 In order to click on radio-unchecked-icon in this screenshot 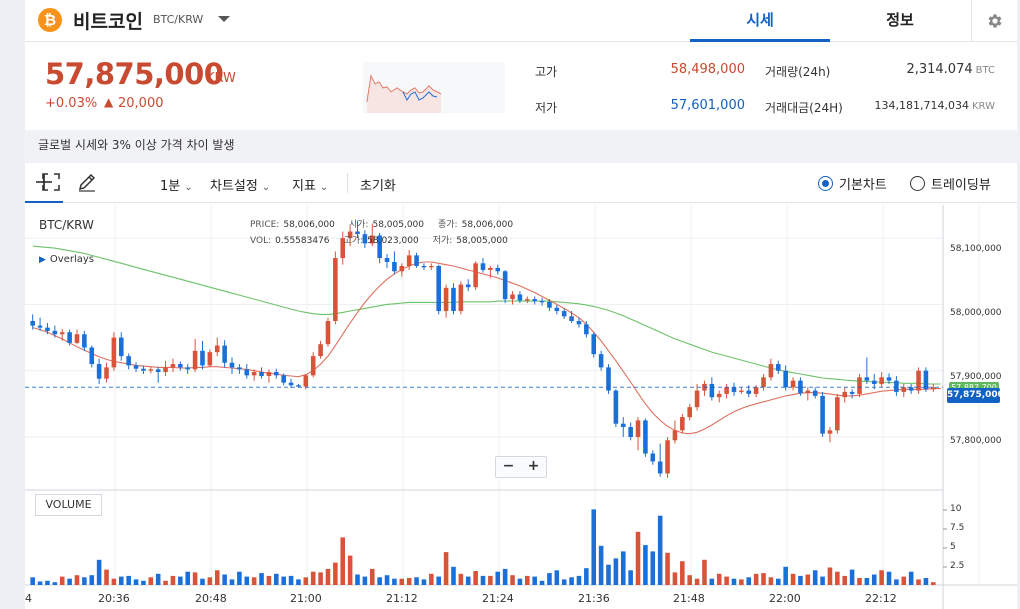, I will do `click(917, 183)`.